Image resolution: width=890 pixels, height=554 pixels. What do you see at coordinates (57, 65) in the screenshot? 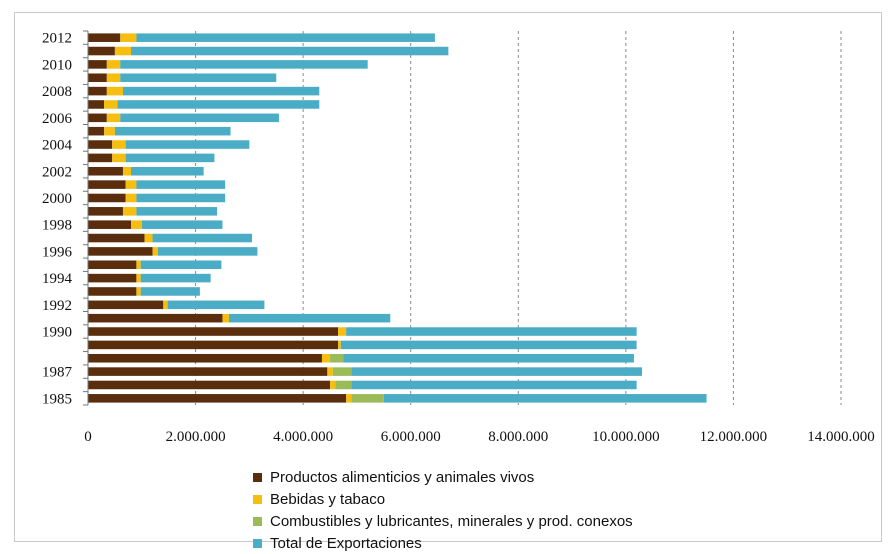
I see `y-tick-label: 2010` at bounding box center [57, 65].